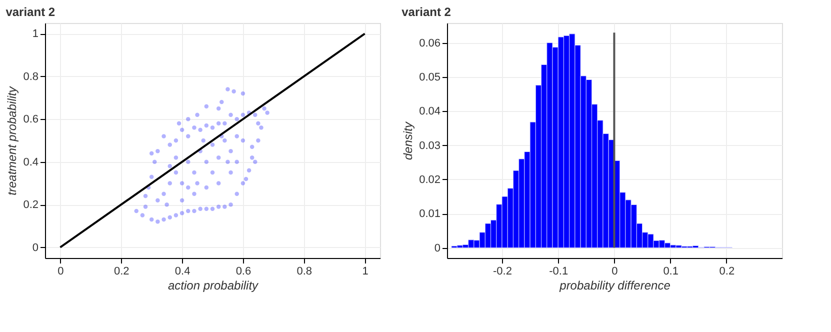 The width and height of the screenshot is (831, 332). Describe the element at coordinates (30, 120) in the screenshot. I see `y-tick-label: 0.6` at that location.